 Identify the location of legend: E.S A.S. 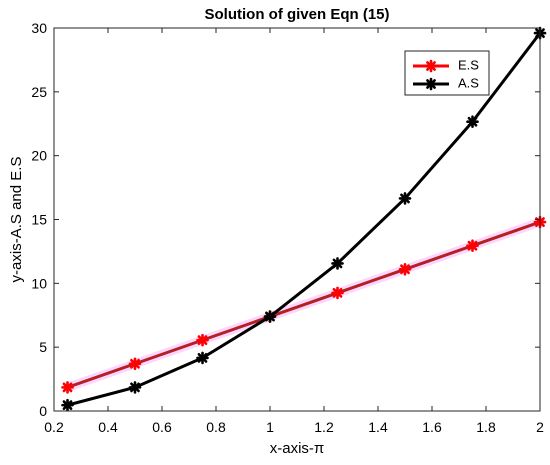
(447, 73).